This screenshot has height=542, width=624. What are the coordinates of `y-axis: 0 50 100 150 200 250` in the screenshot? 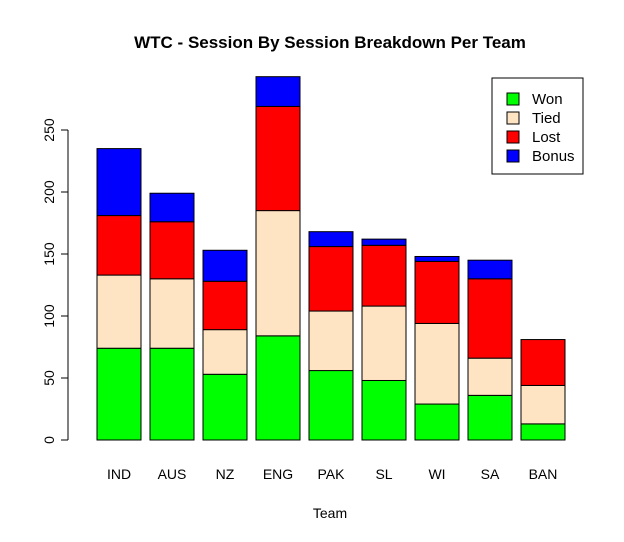 It's located at (55, 281).